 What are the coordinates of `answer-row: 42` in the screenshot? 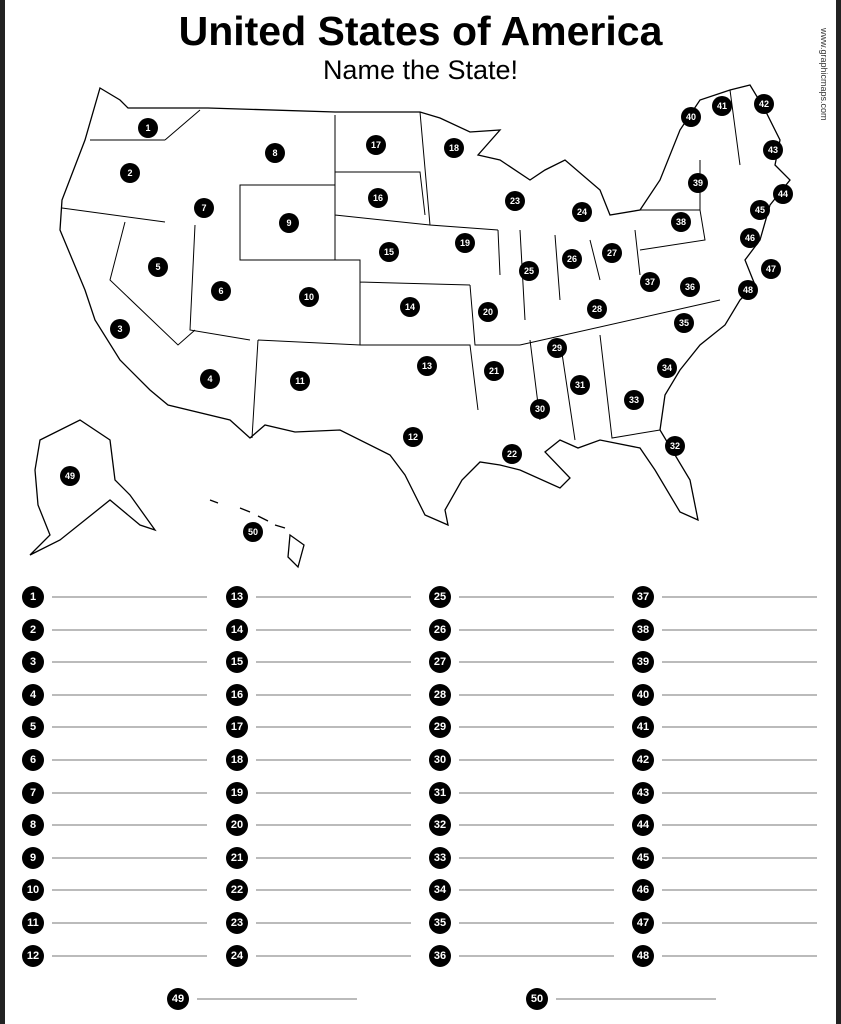 It's located at (724, 760).